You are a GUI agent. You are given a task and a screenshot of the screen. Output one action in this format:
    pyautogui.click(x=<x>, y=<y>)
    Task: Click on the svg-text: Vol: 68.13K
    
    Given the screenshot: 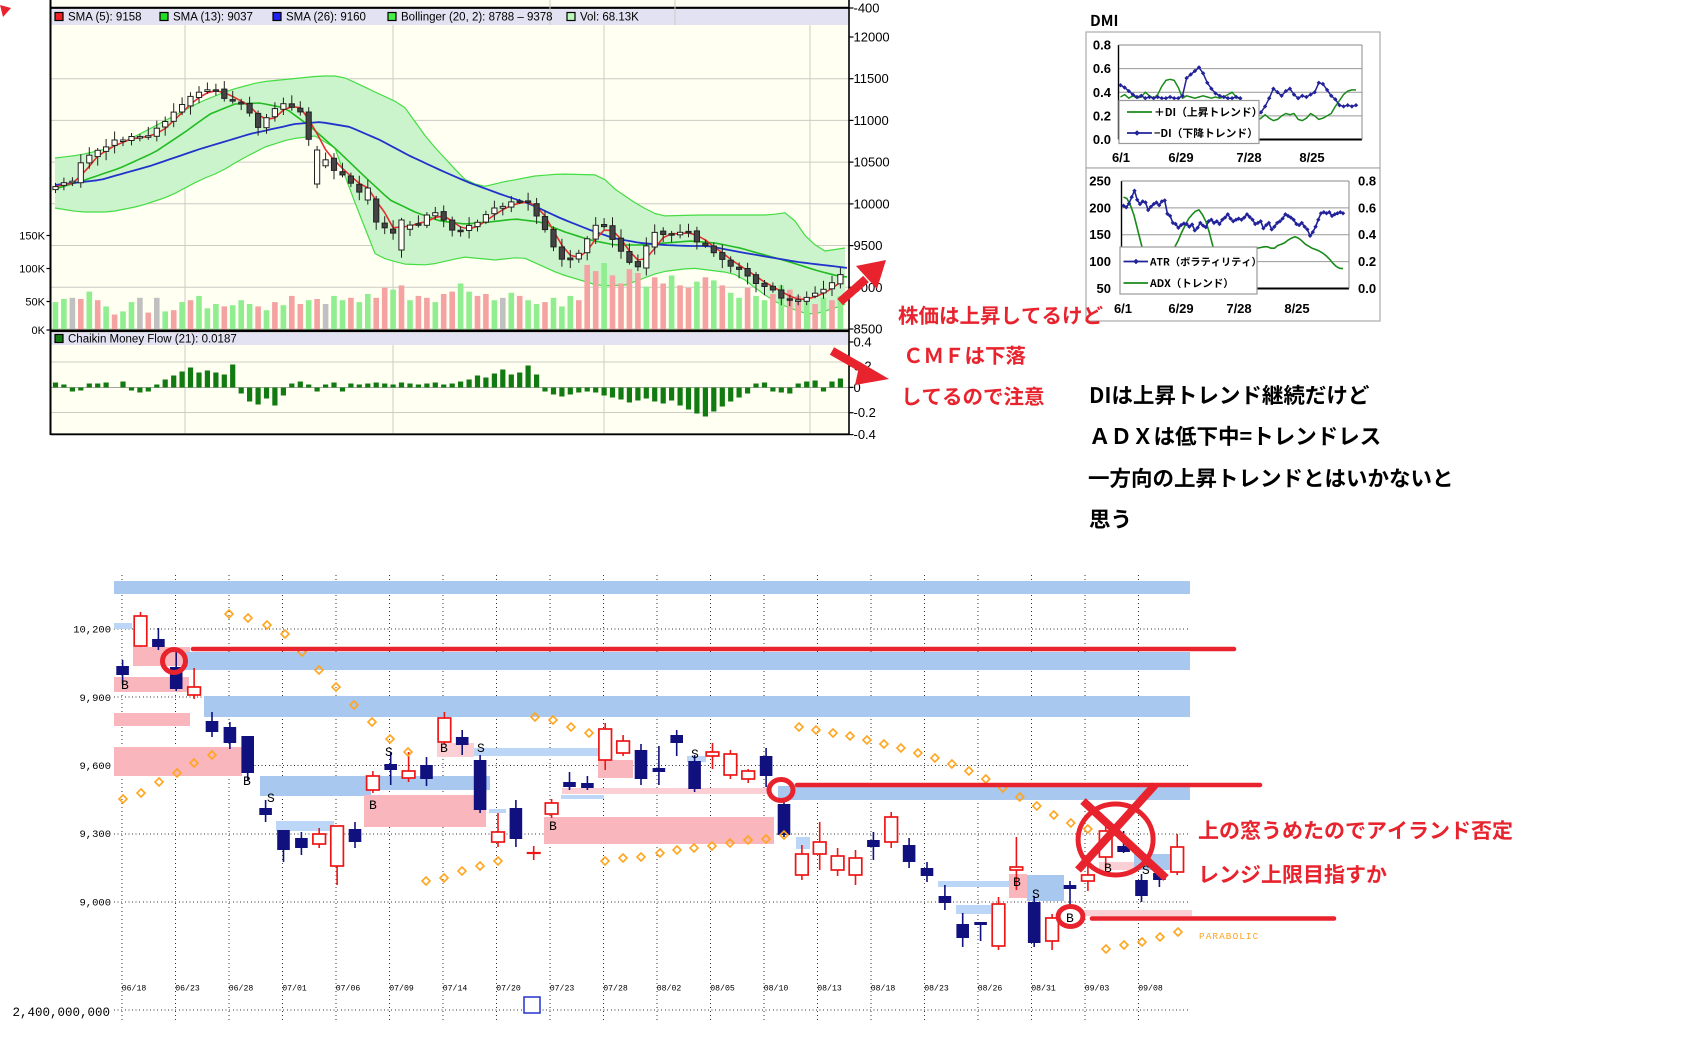 What is the action you would take?
    pyautogui.click(x=609, y=18)
    